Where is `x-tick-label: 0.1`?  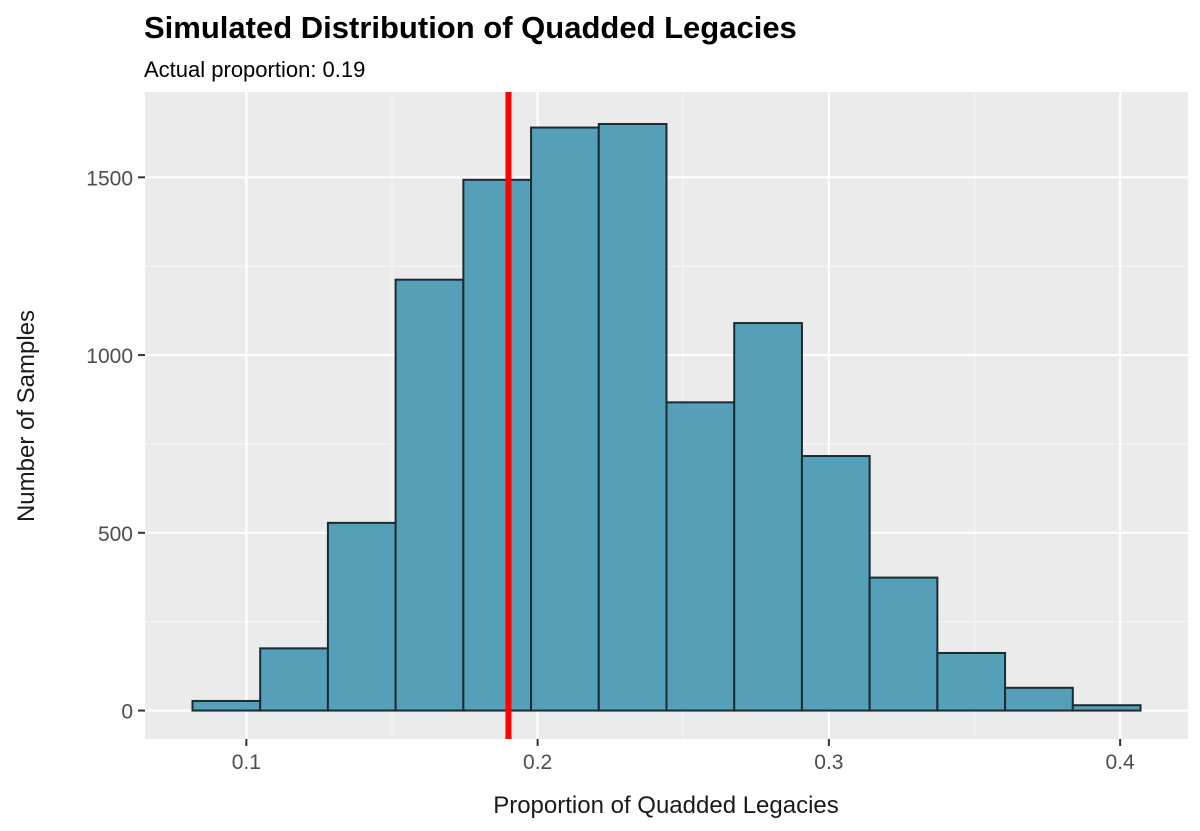 x-tick-label: 0.1 is located at coordinates (246, 762).